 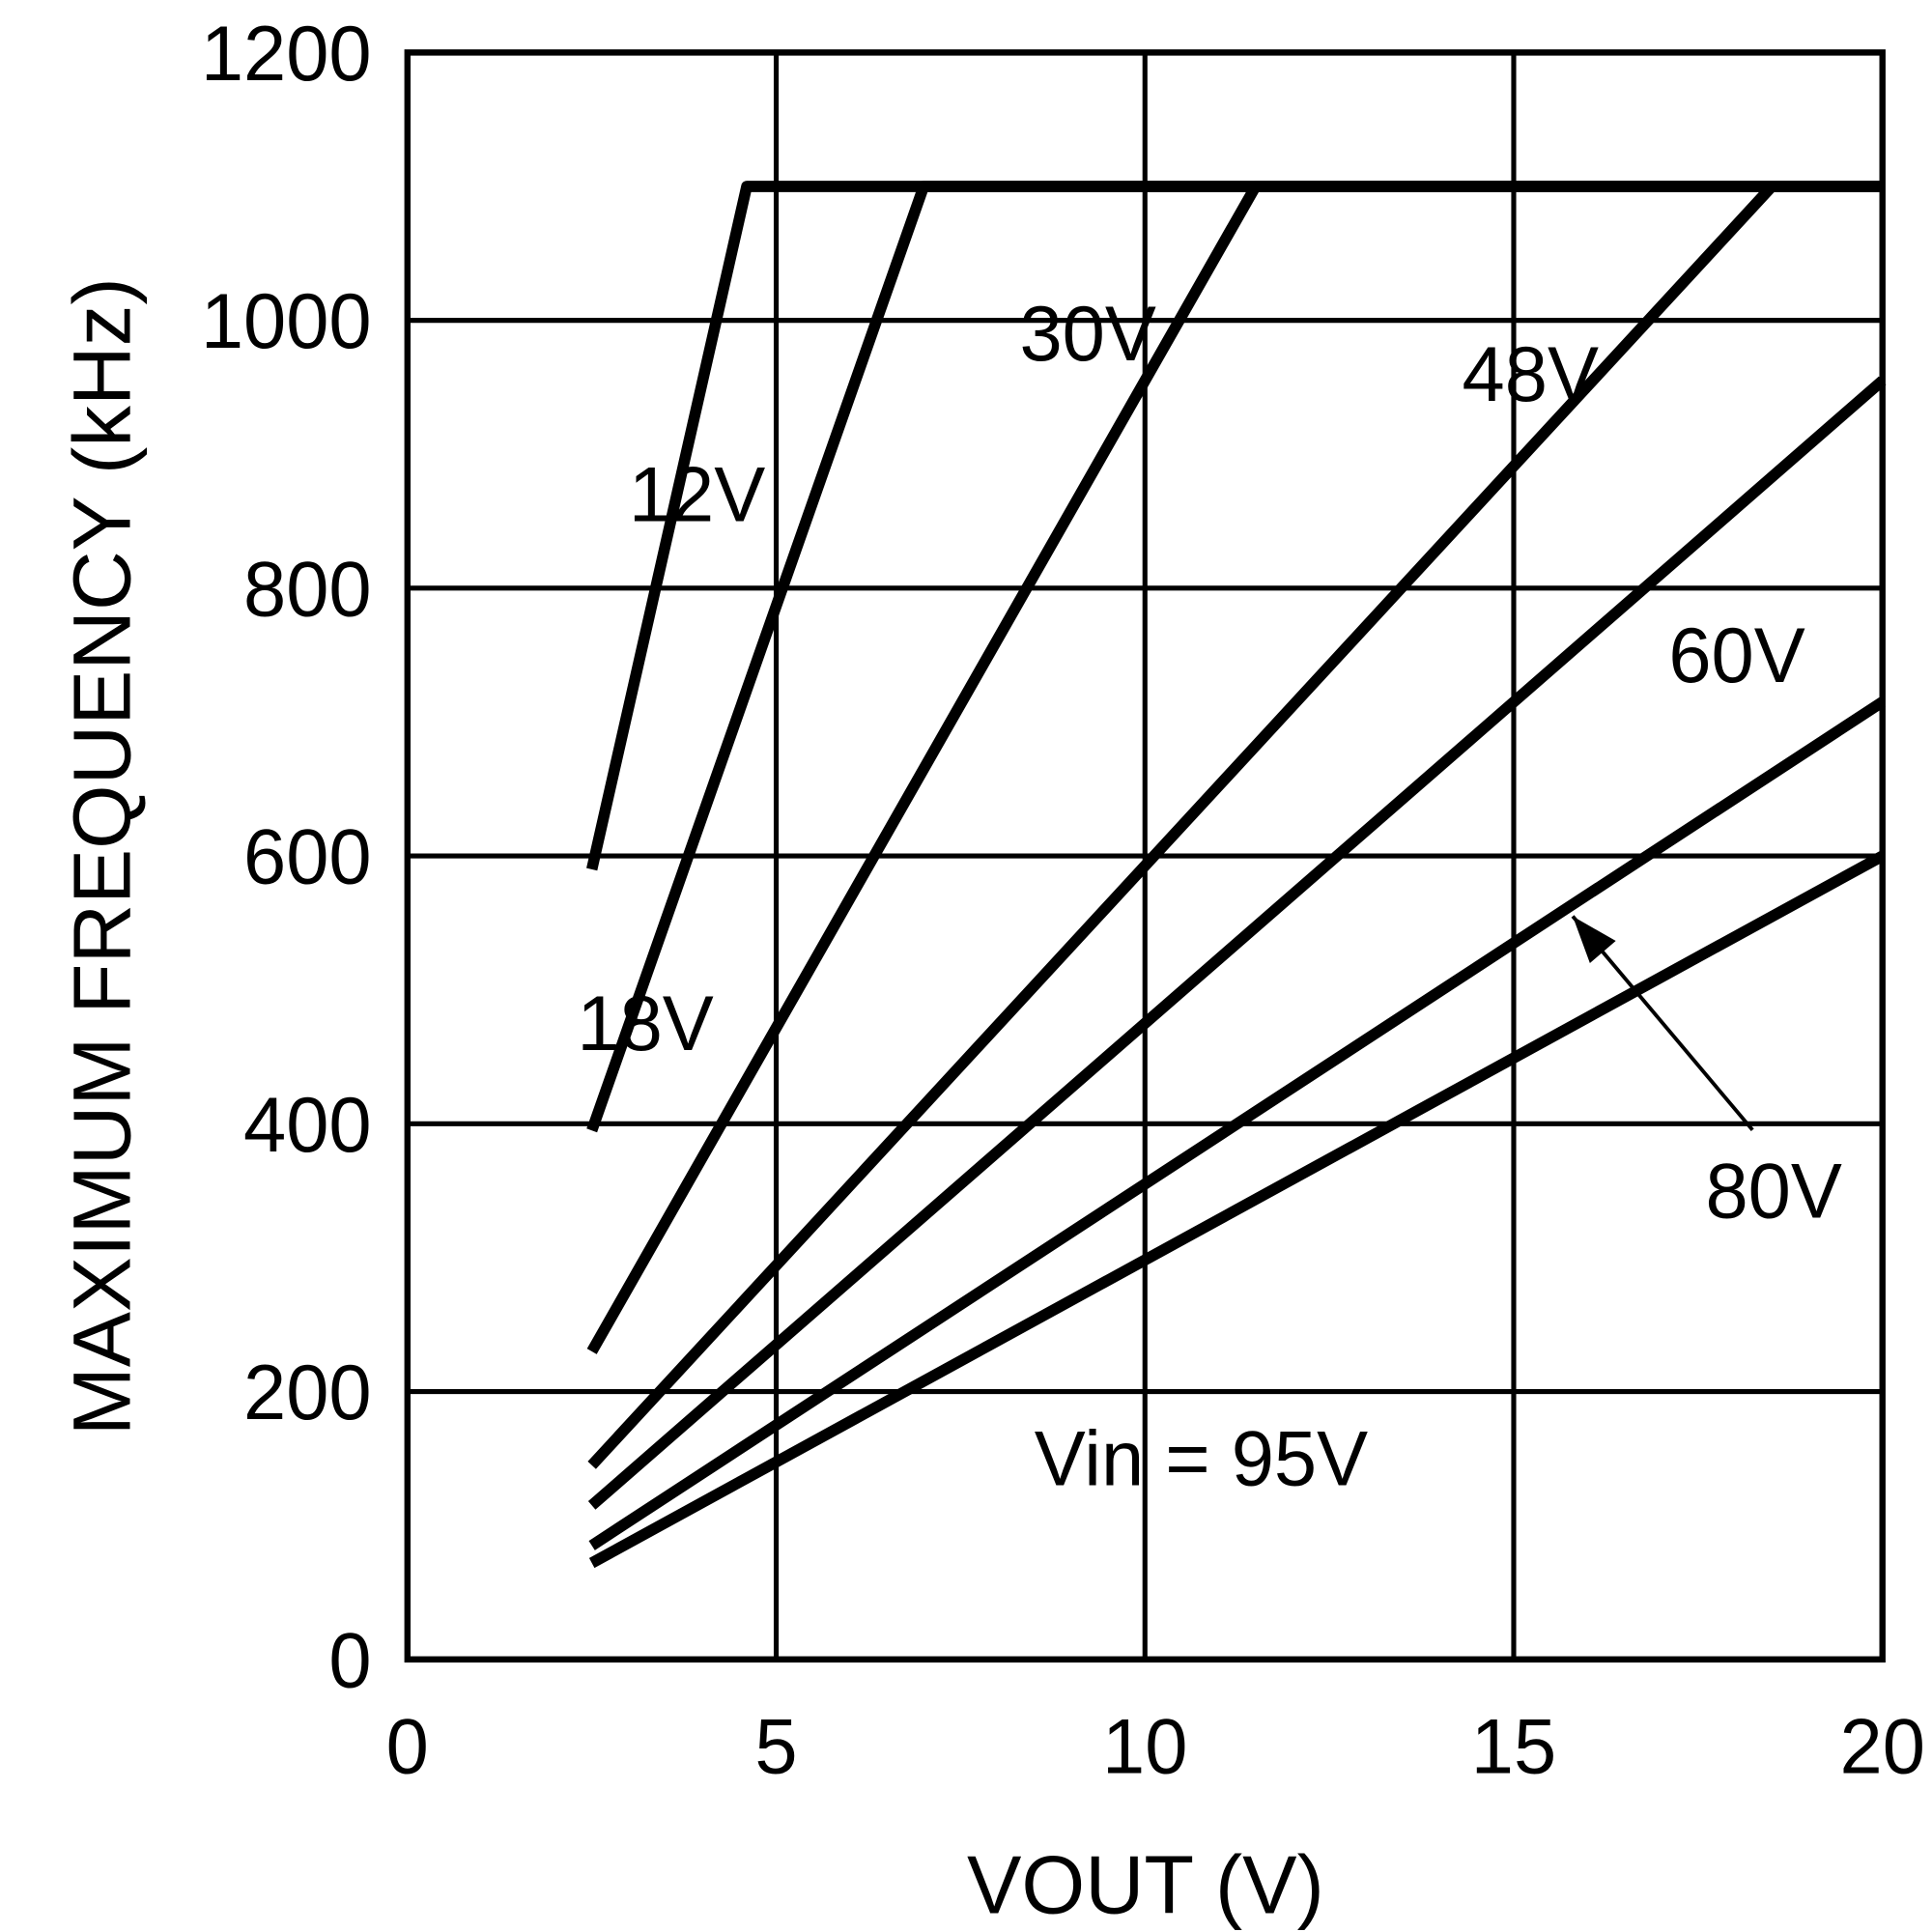 I want to click on annotation-label: 18V, so click(x=645, y=1023).